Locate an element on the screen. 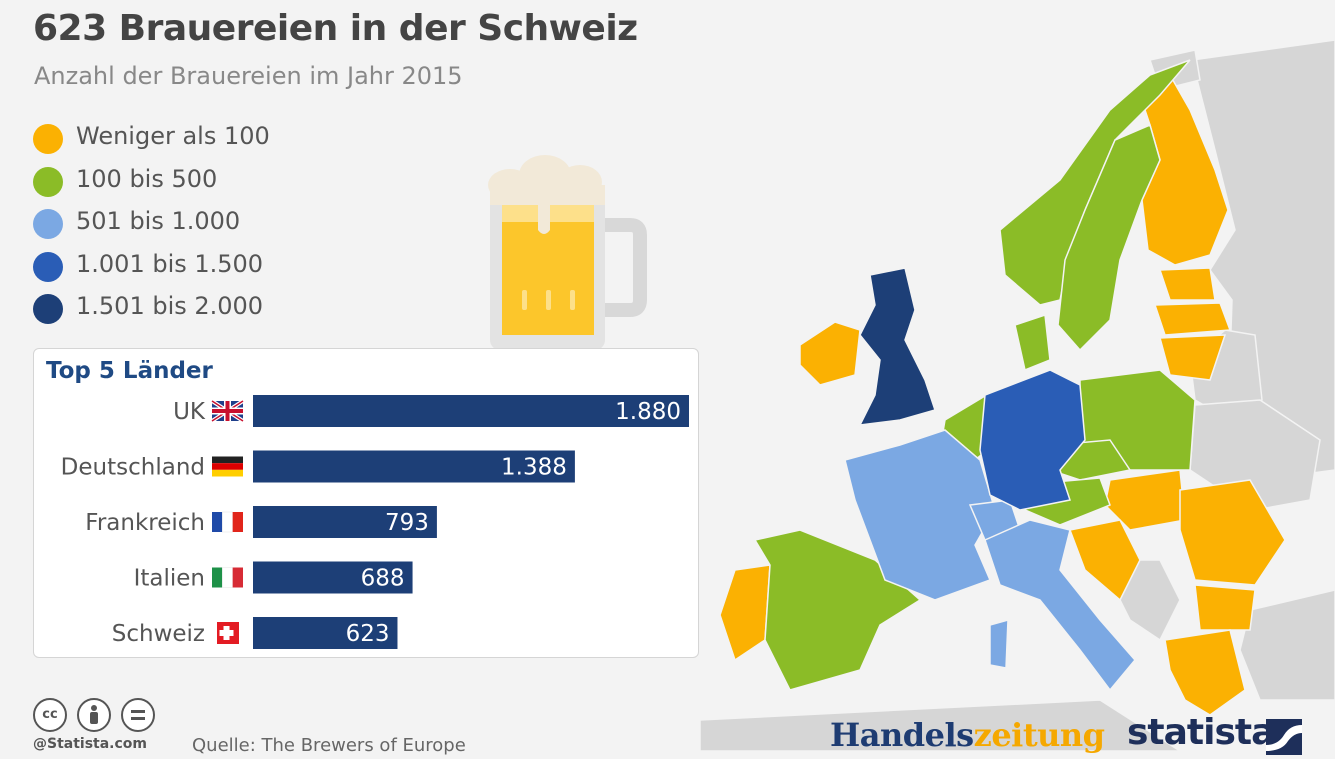  category-label: Deutschland is located at coordinates (133, 468).